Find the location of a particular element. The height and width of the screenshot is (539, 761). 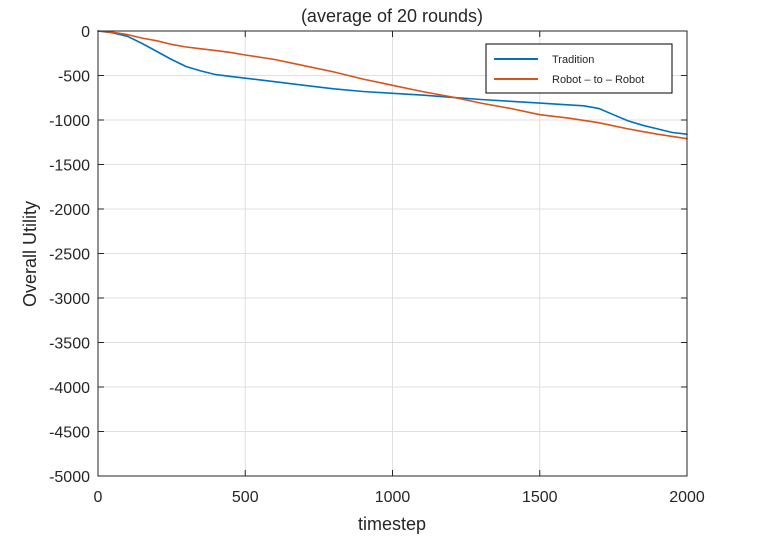

x-tick-label: 2000 is located at coordinates (687, 497).